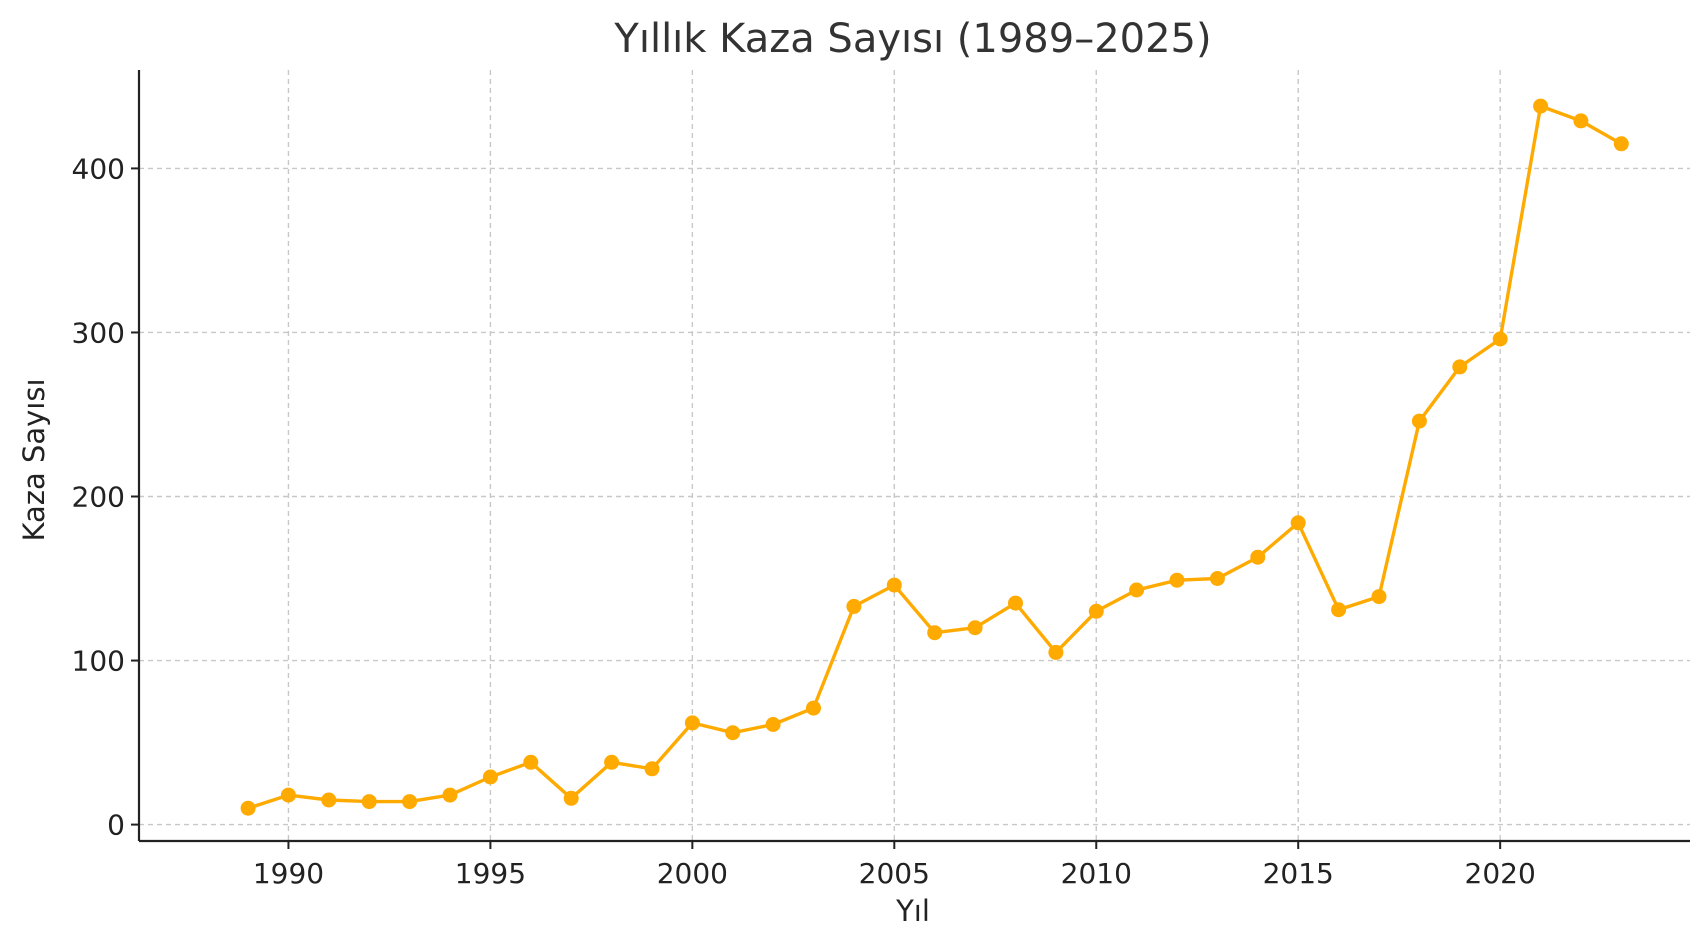  I want to click on x-tick-label: 1995, so click(490, 873).